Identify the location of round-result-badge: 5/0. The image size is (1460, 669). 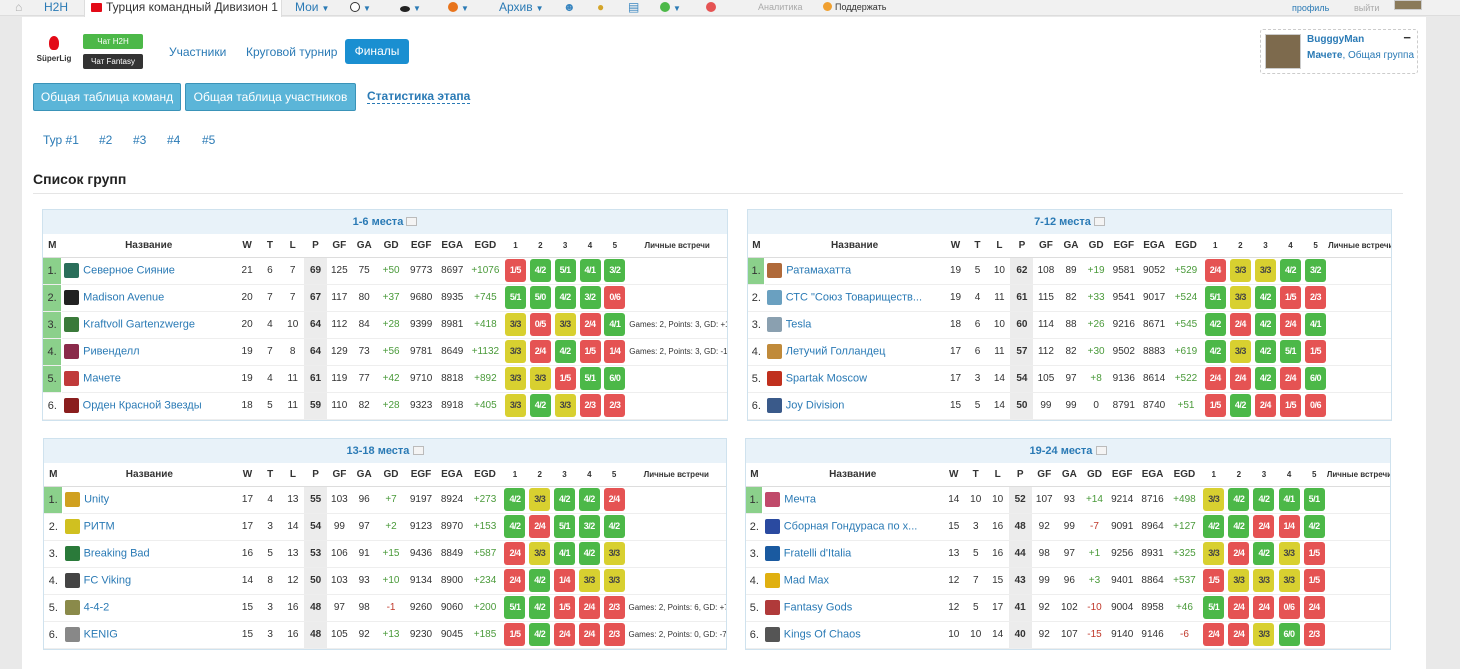
(540, 297).